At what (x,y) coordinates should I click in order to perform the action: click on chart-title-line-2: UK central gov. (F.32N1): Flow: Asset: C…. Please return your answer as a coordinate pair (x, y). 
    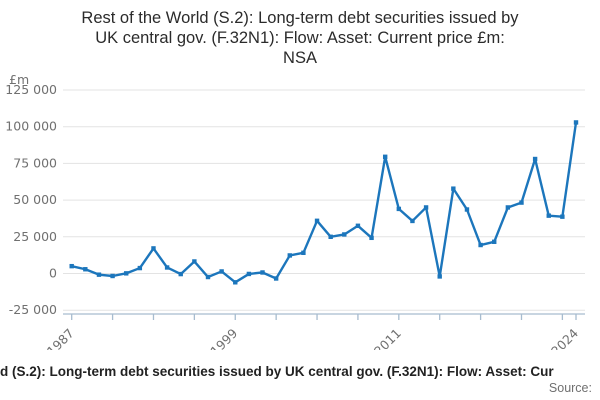
    Looking at the image, I should click on (300, 38).